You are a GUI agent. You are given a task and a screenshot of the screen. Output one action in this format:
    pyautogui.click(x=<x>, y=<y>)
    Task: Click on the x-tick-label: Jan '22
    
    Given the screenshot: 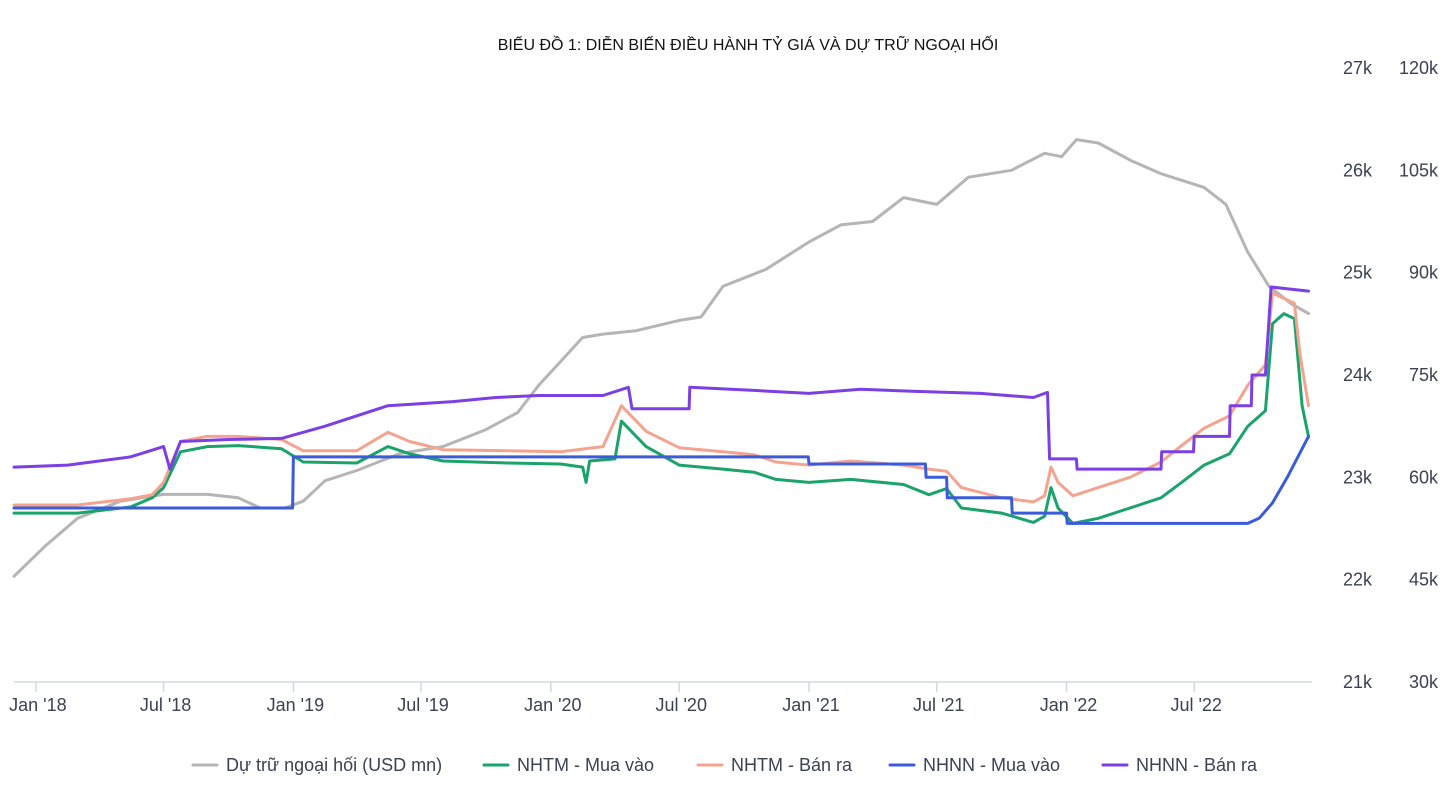 What is the action you would take?
    pyautogui.click(x=1068, y=705)
    